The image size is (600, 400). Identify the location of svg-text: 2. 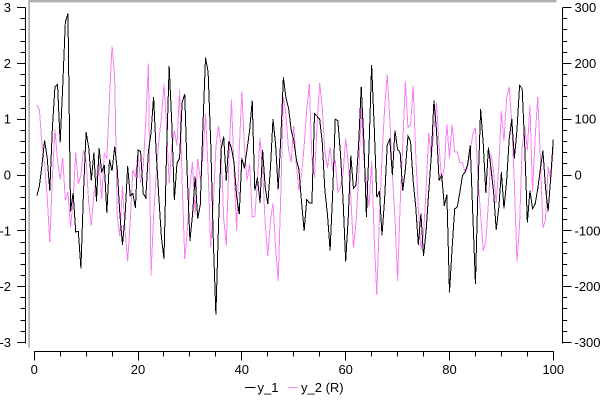
(7, 63).